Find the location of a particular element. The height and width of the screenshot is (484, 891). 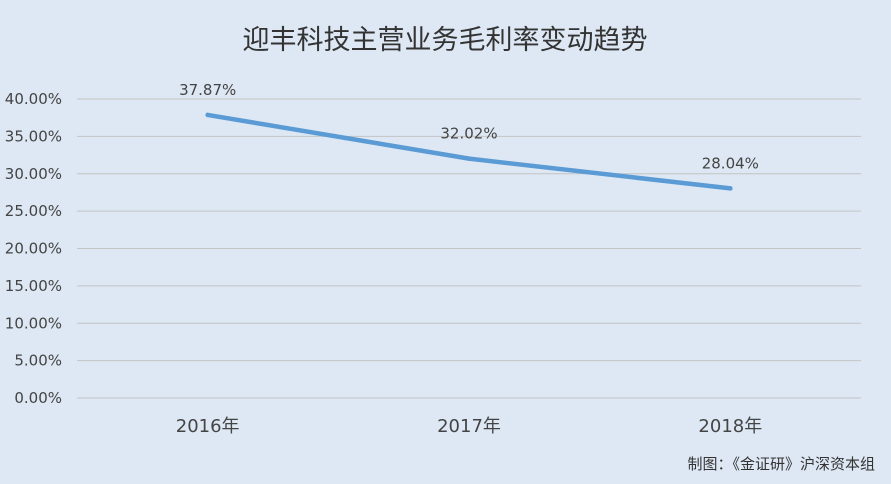

series-layer is located at coordinates (469, 151).